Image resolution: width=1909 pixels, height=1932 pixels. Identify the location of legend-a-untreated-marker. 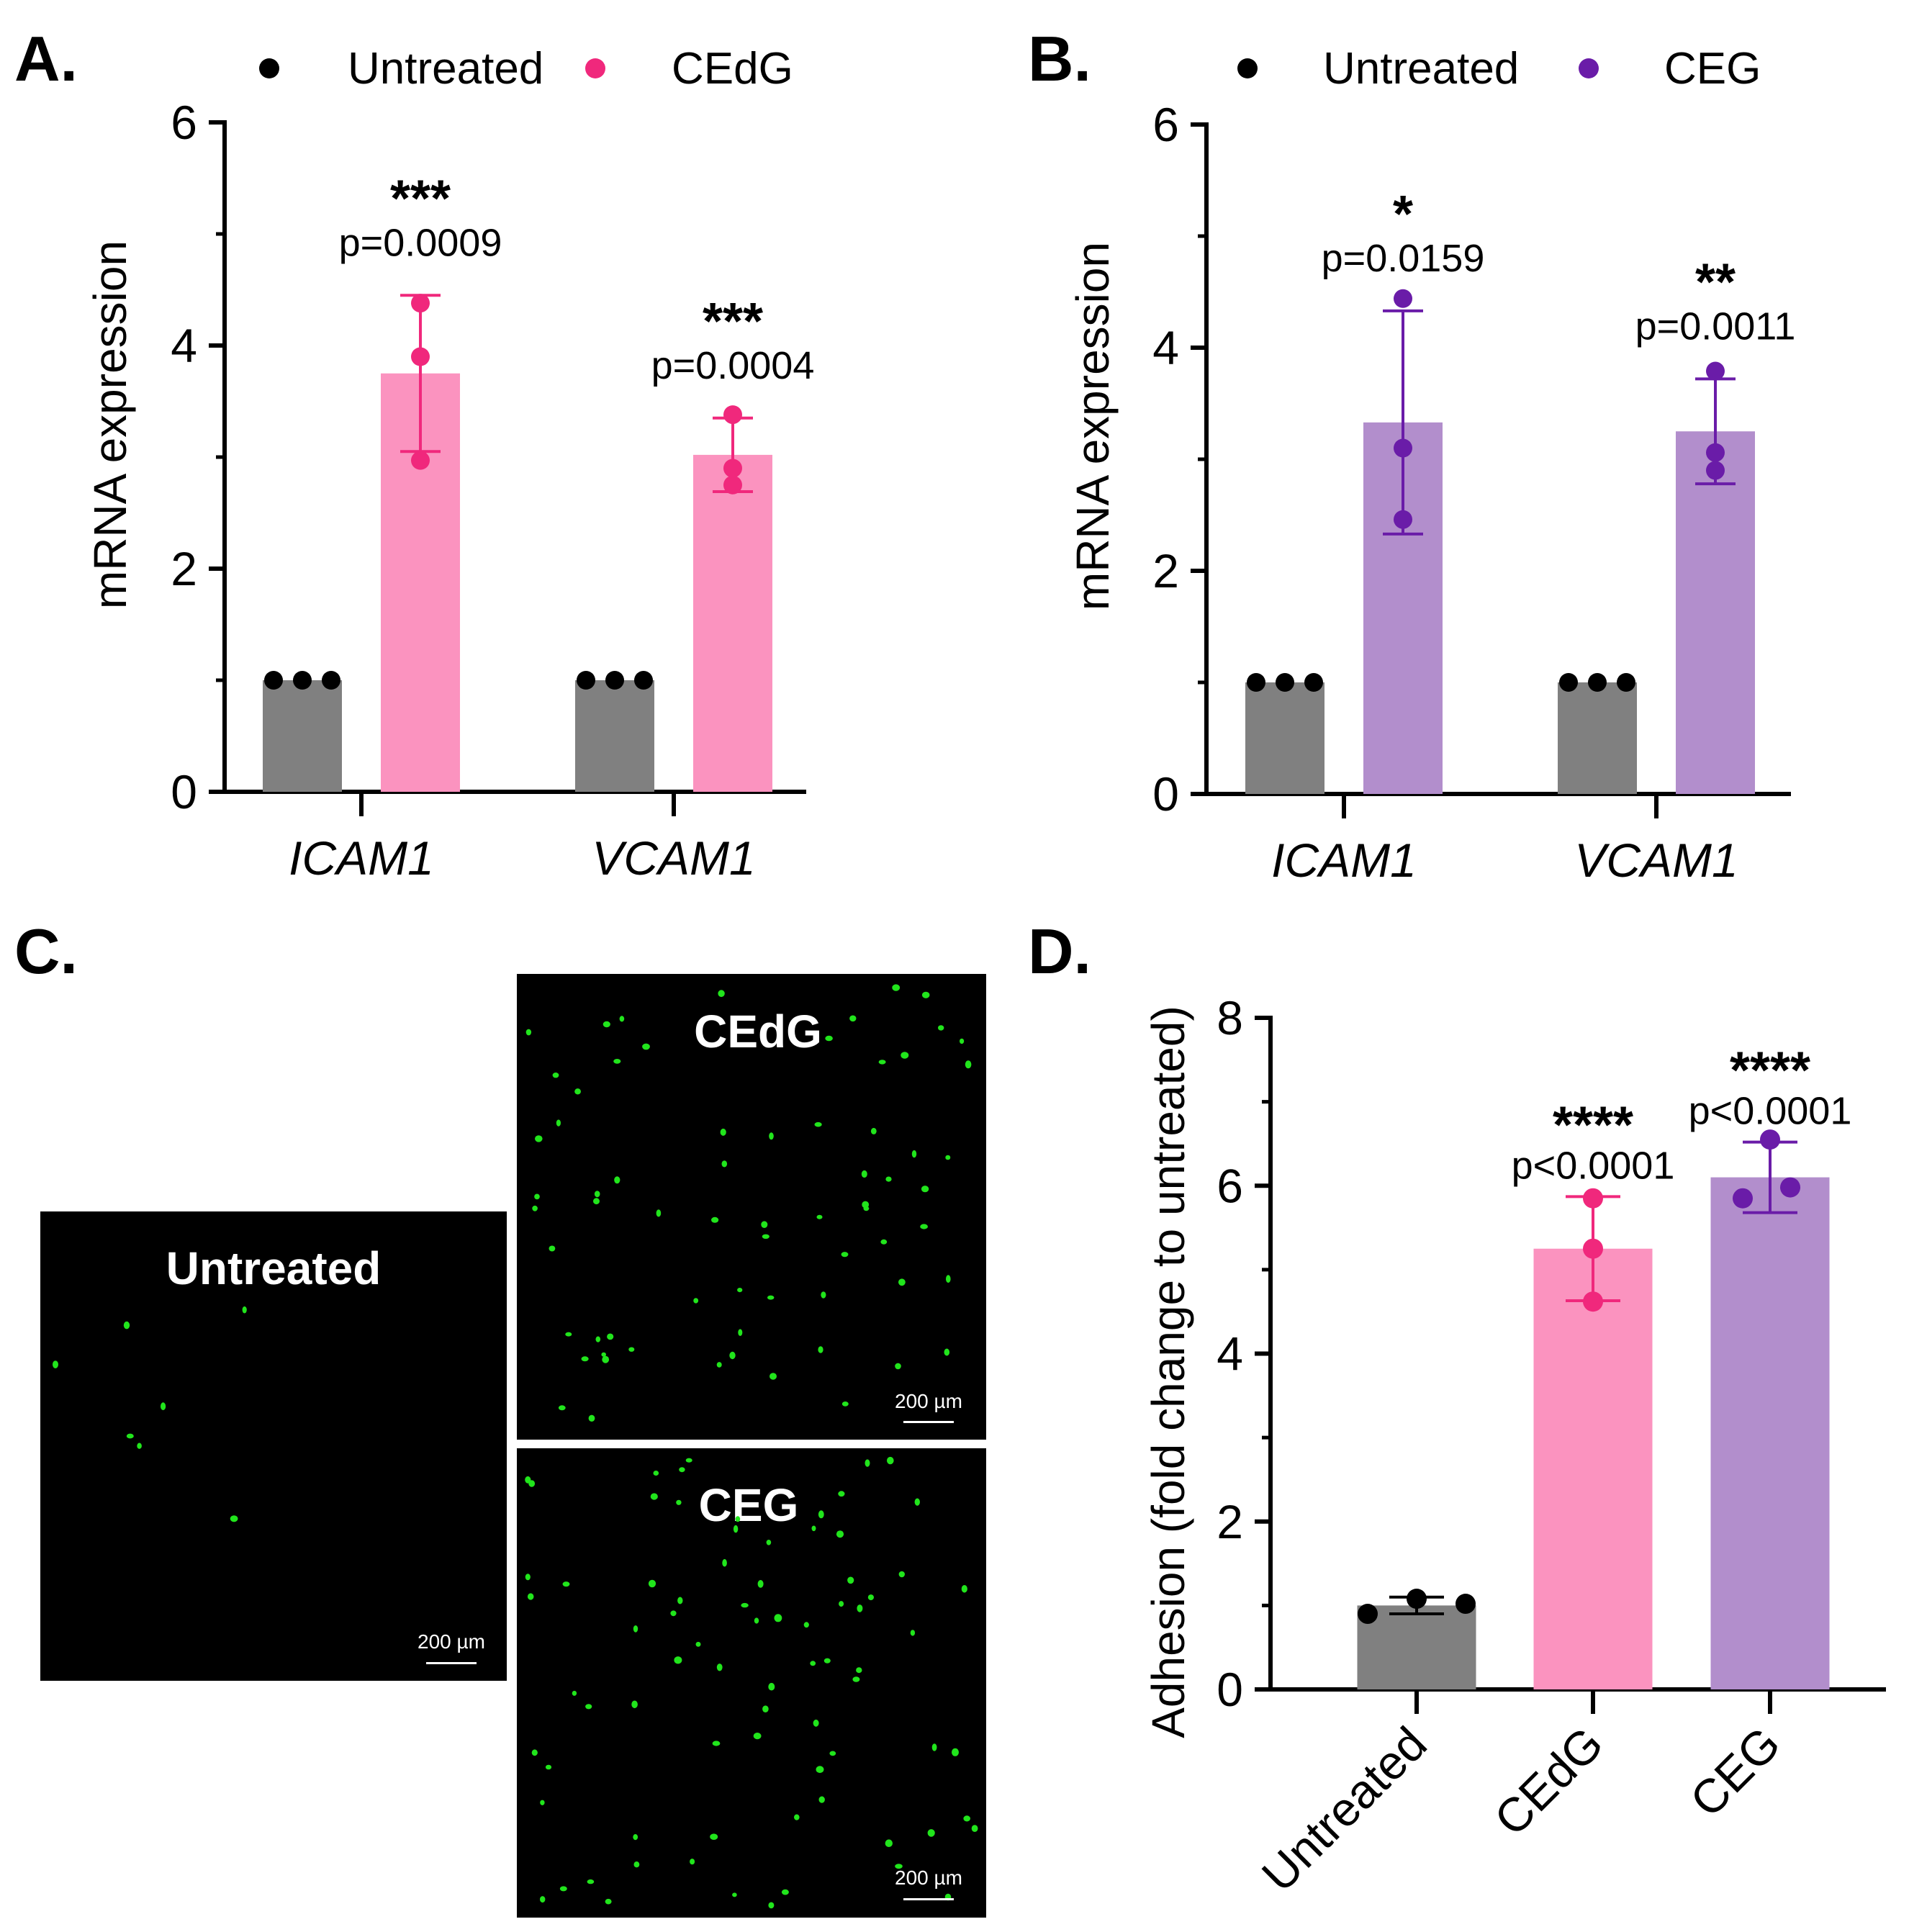
(269, 68).